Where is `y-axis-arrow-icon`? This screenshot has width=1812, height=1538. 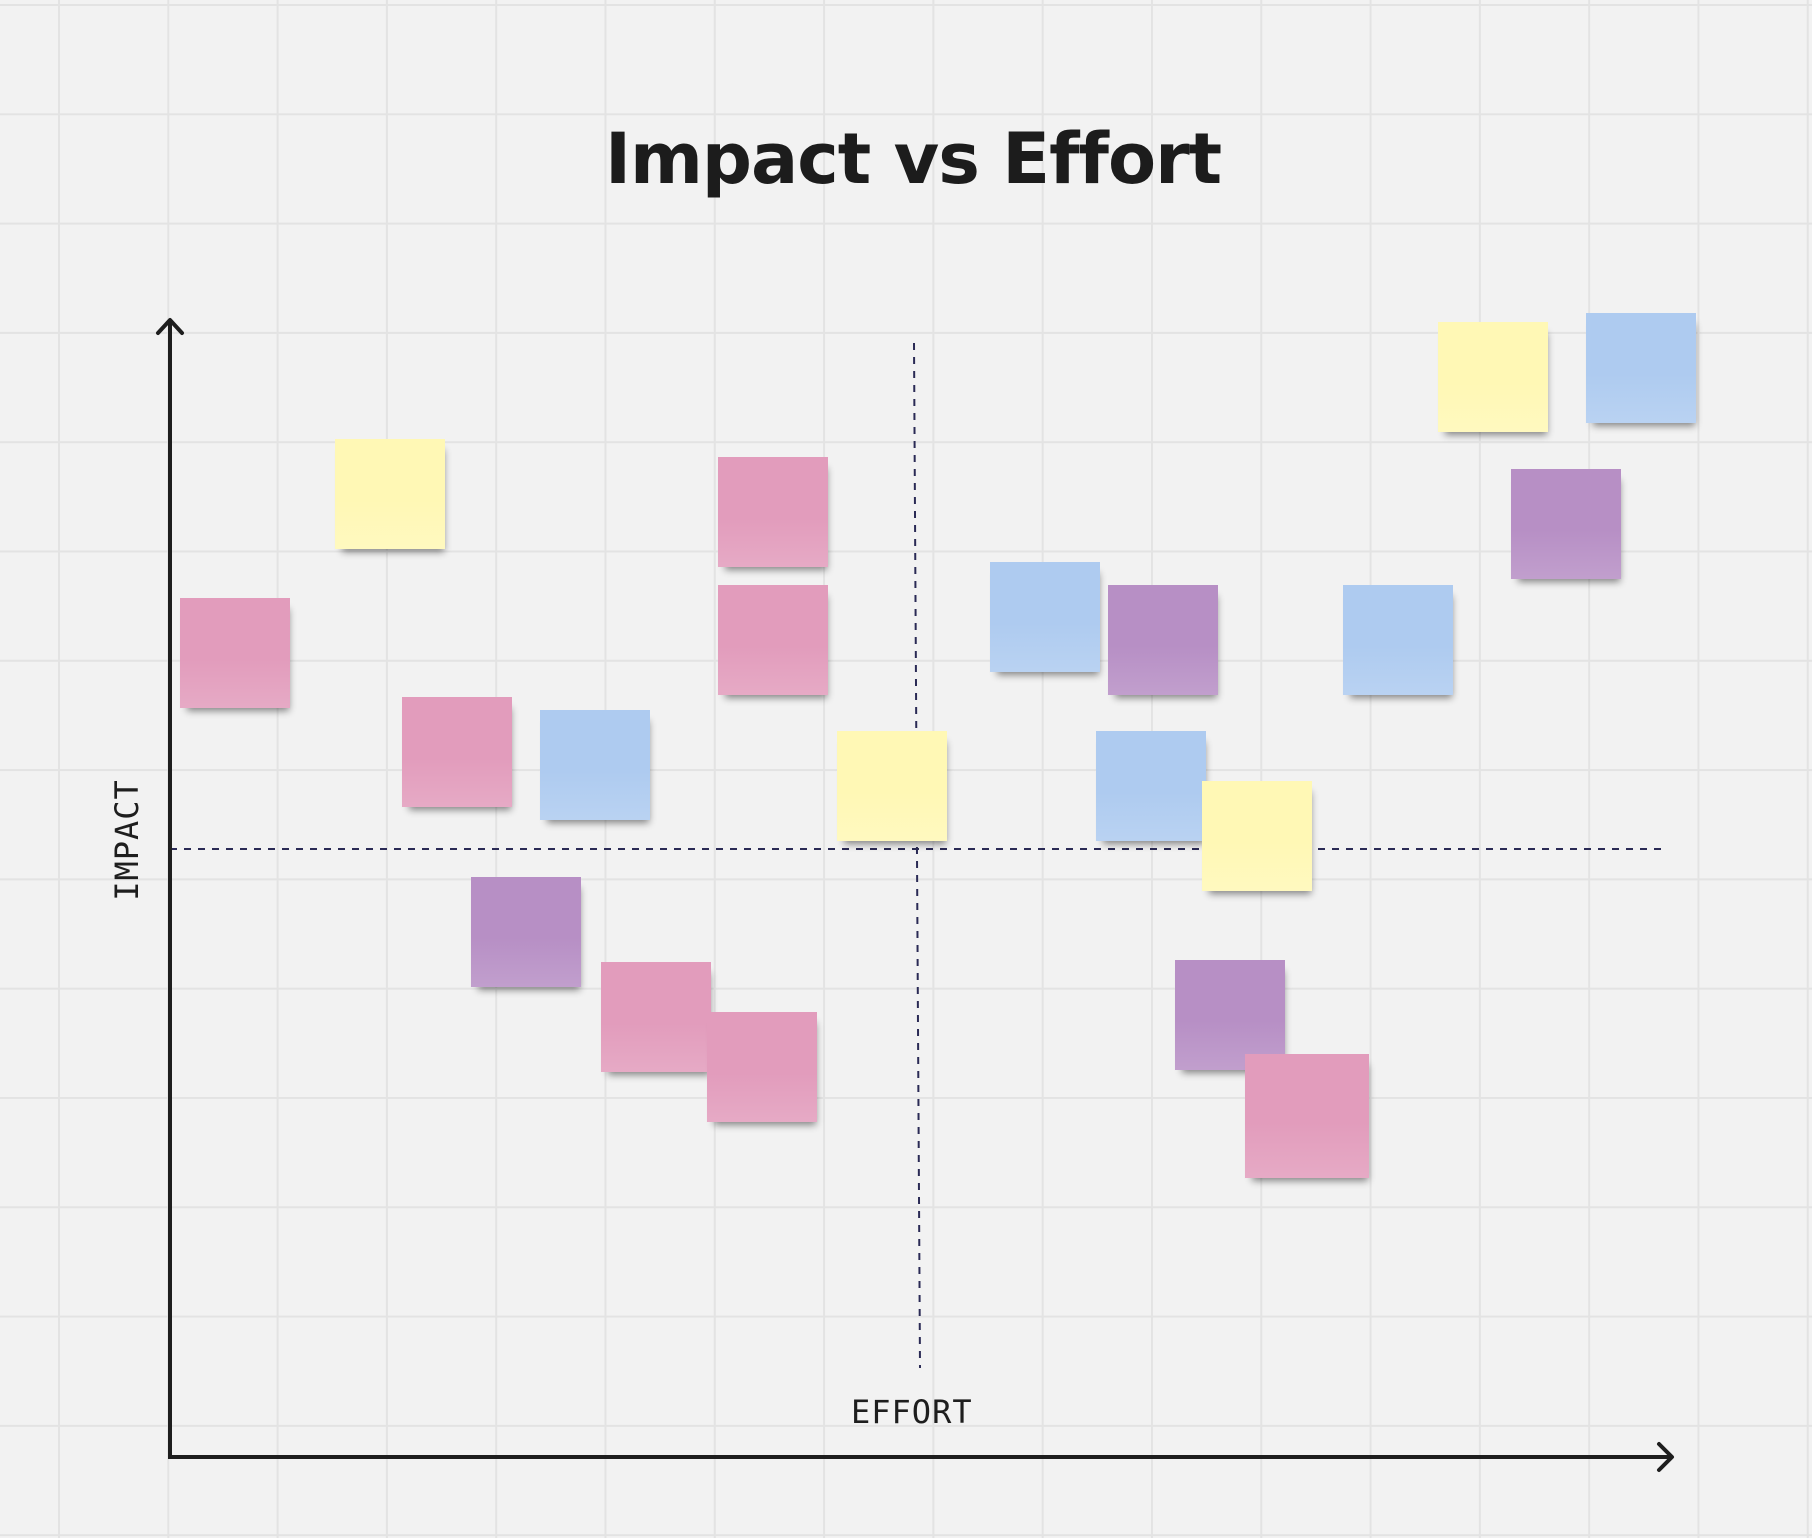 y-axis-arrow-icon is located at coordinates (170, 326).